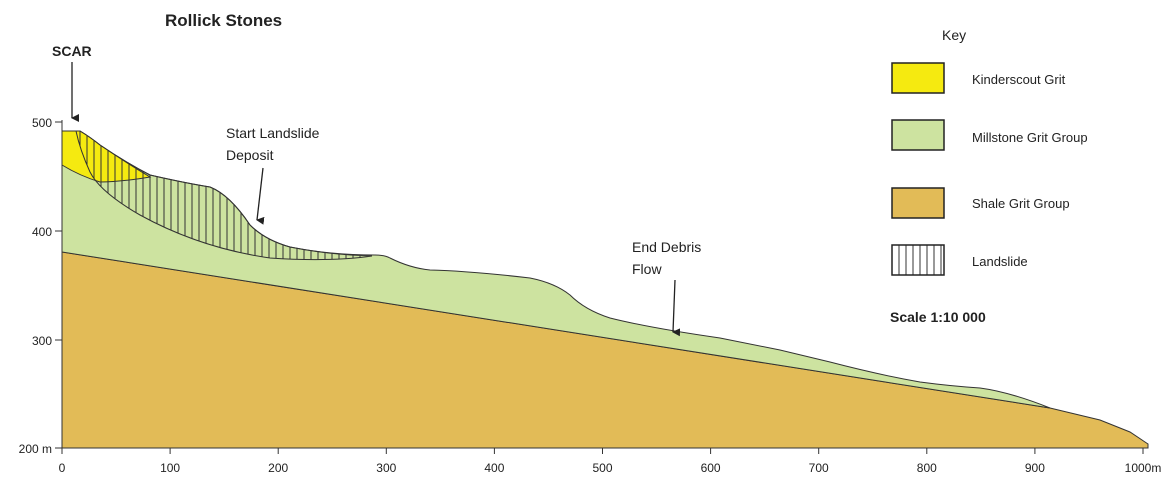 The height and width of the screenshot is (479, 1176). Describe the element at coordinates (494, 468) in the screenshot. I see `x-tick-label: 400` at that location.